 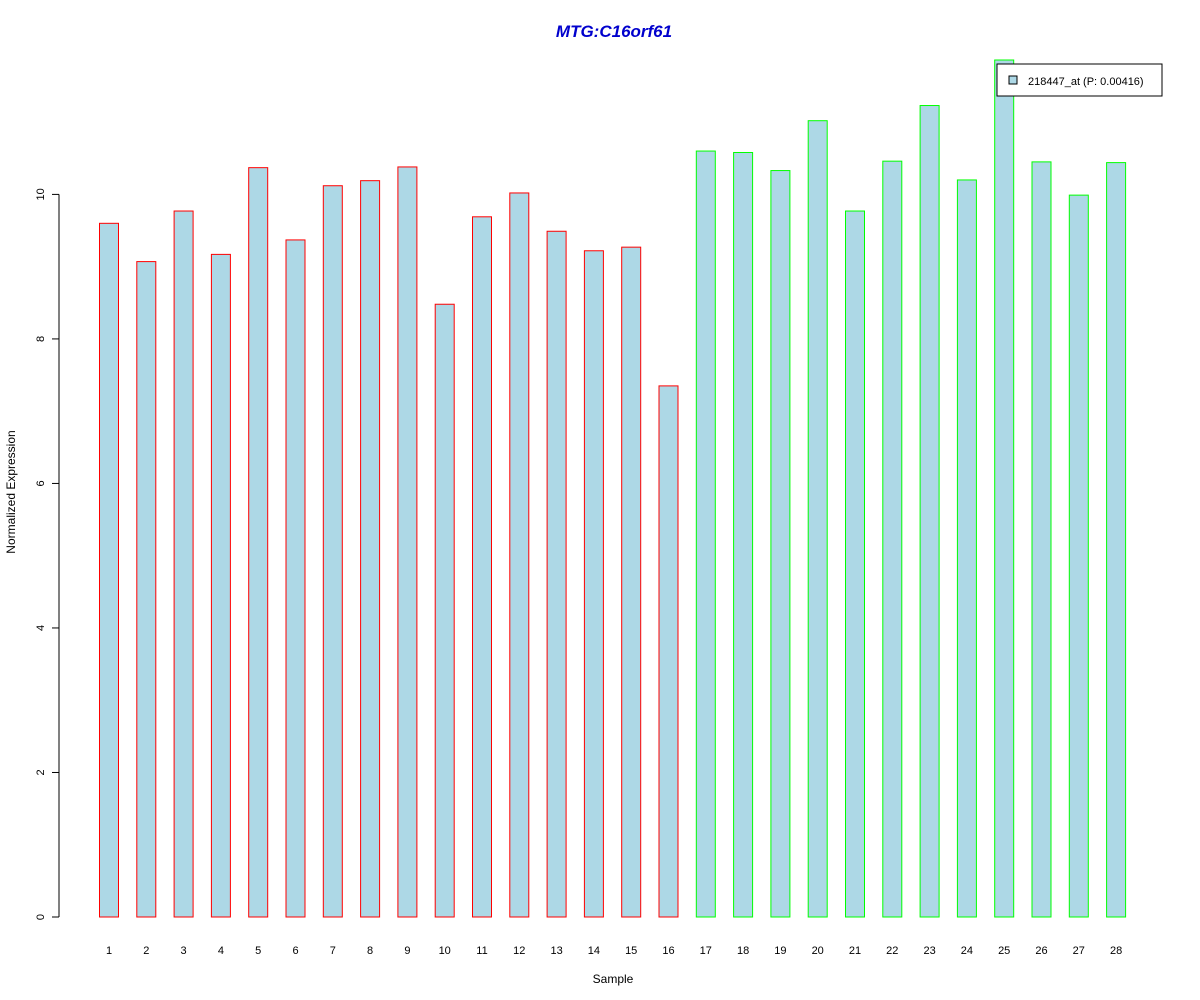 What do you see at coordinates (47, 554) in the screenshot?
I see `y-axis: 0 2 4 6 8 10` at bounding box center [47, 554].